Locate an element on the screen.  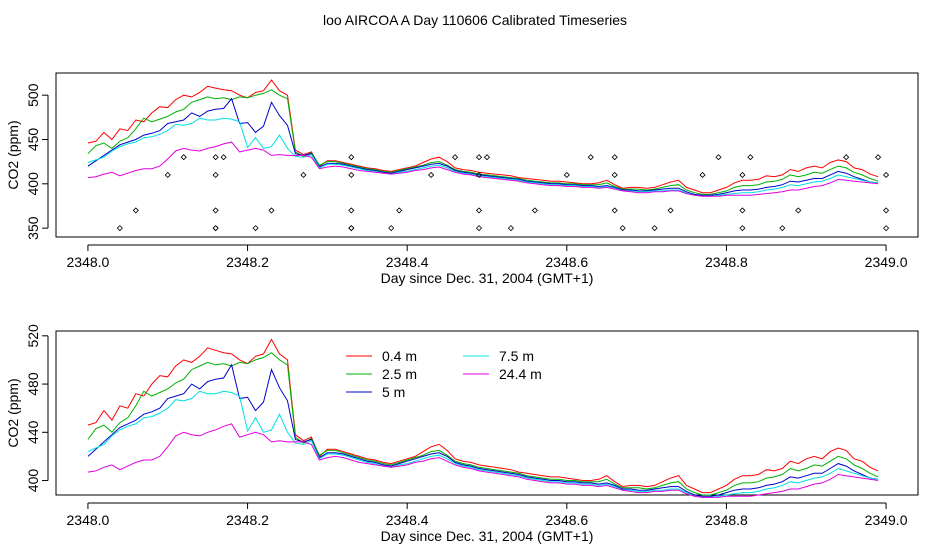
y-tick-label: 480 is located at coordinates (33, 384).